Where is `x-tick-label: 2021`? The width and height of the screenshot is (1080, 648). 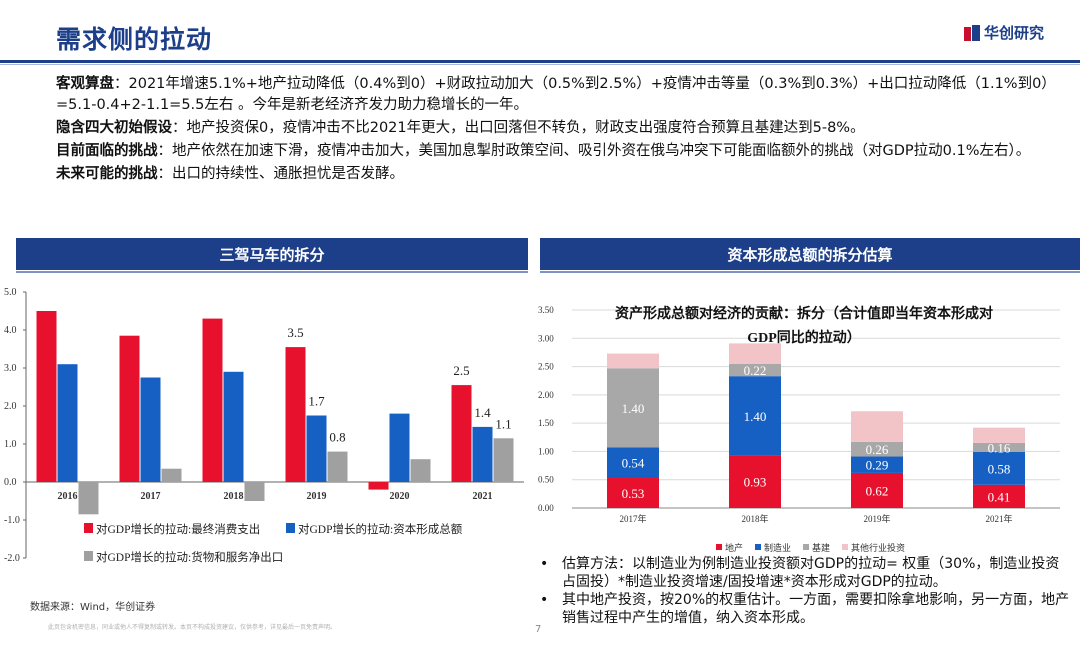 x-tick-label: 2021 is located at coordinates (483, 496).